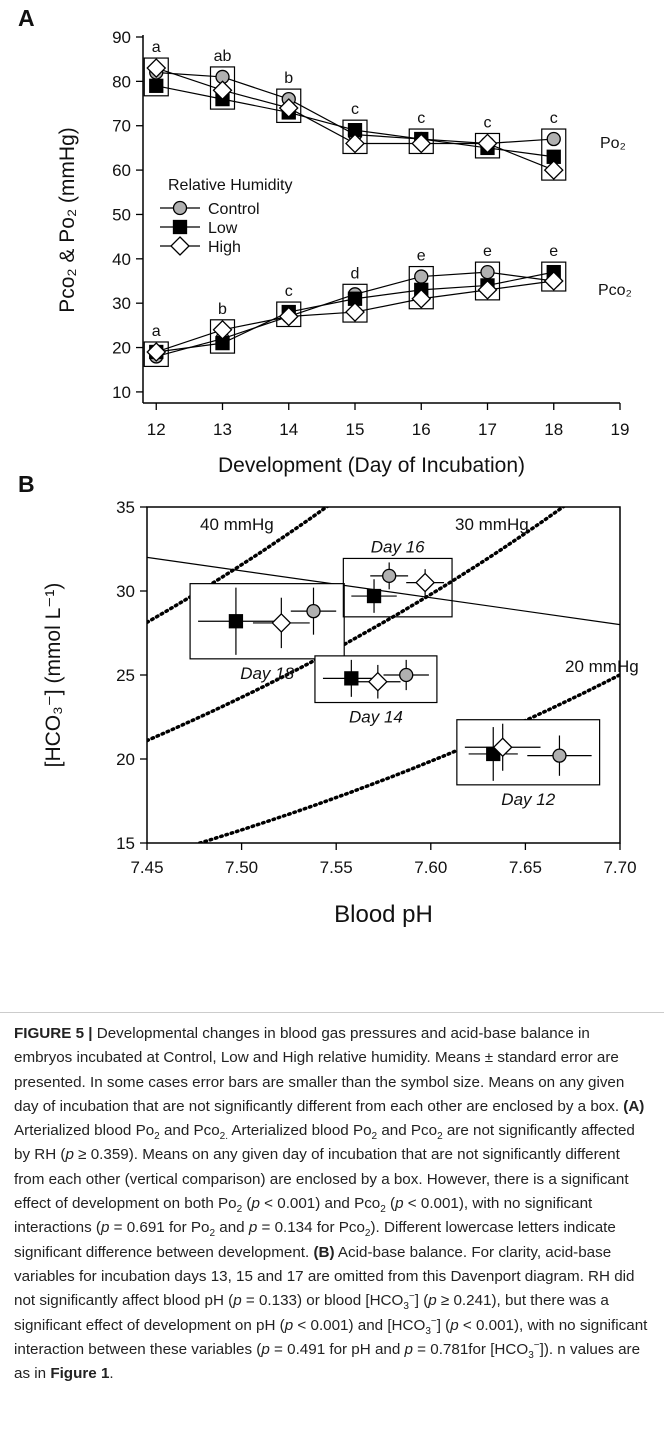 This screenshot has width=664, height=1446. What do you see at coordinates (121, 392) in the screenshot?
I see `y-tick-label: 10` at bounding box center [121, 392].